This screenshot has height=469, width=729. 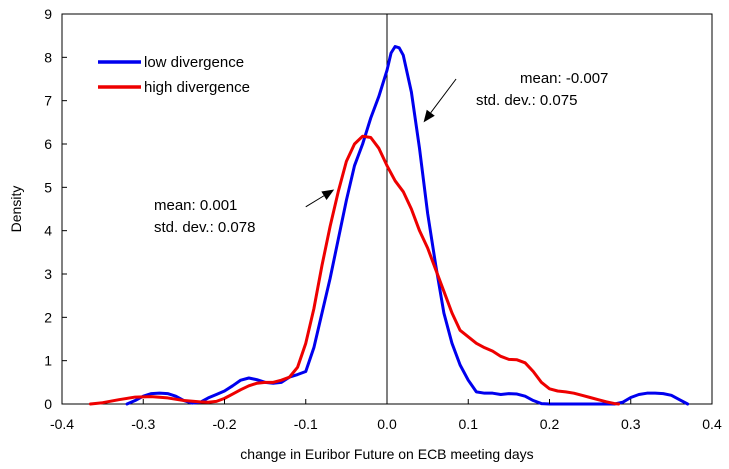 I want to click on annotation-low-mean: mean: -0.007, so click(x=564, y=78).